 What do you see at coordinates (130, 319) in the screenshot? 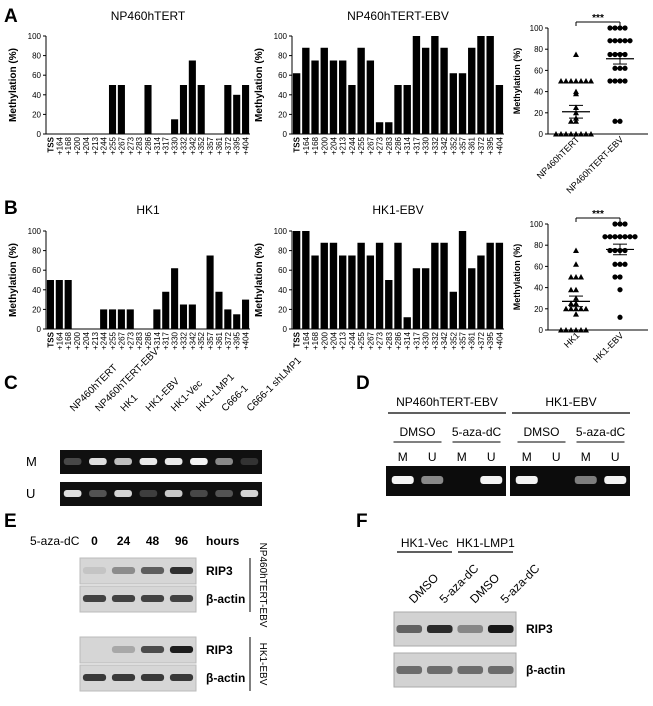
I see `bar-+273` at bounding box center [130, 319].